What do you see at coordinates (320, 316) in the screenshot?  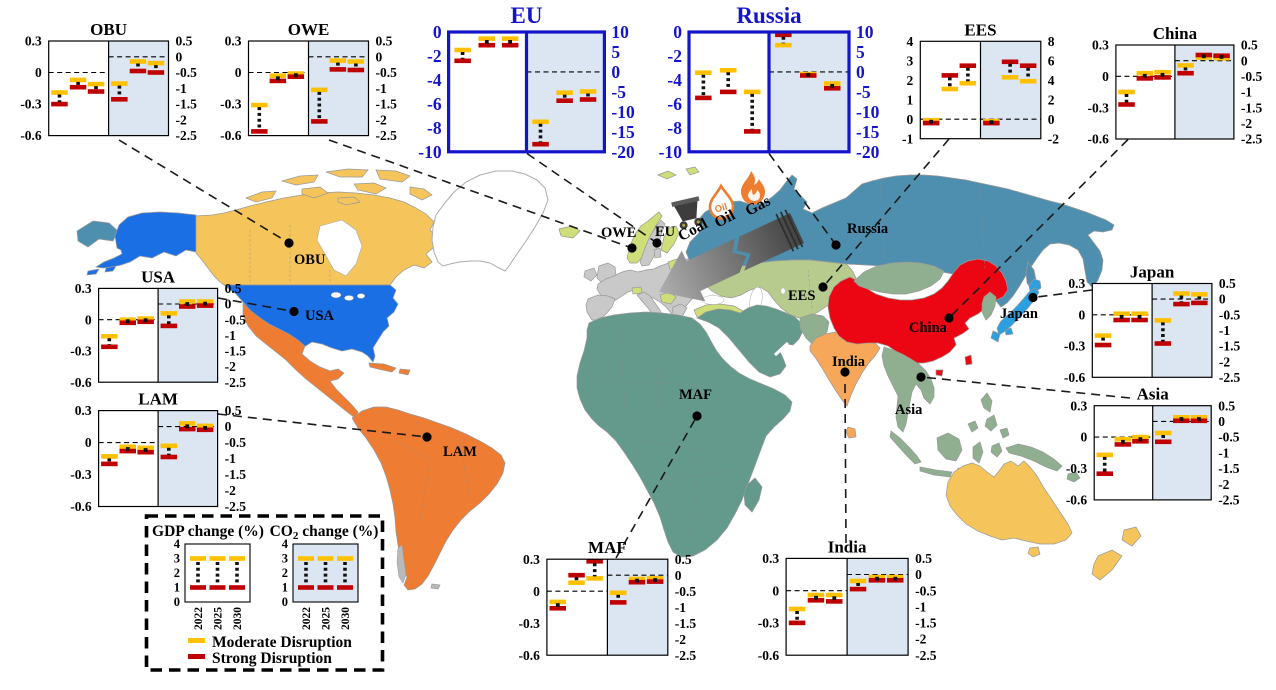 I see `svg-text: USA` at bounding box center [320, 316].